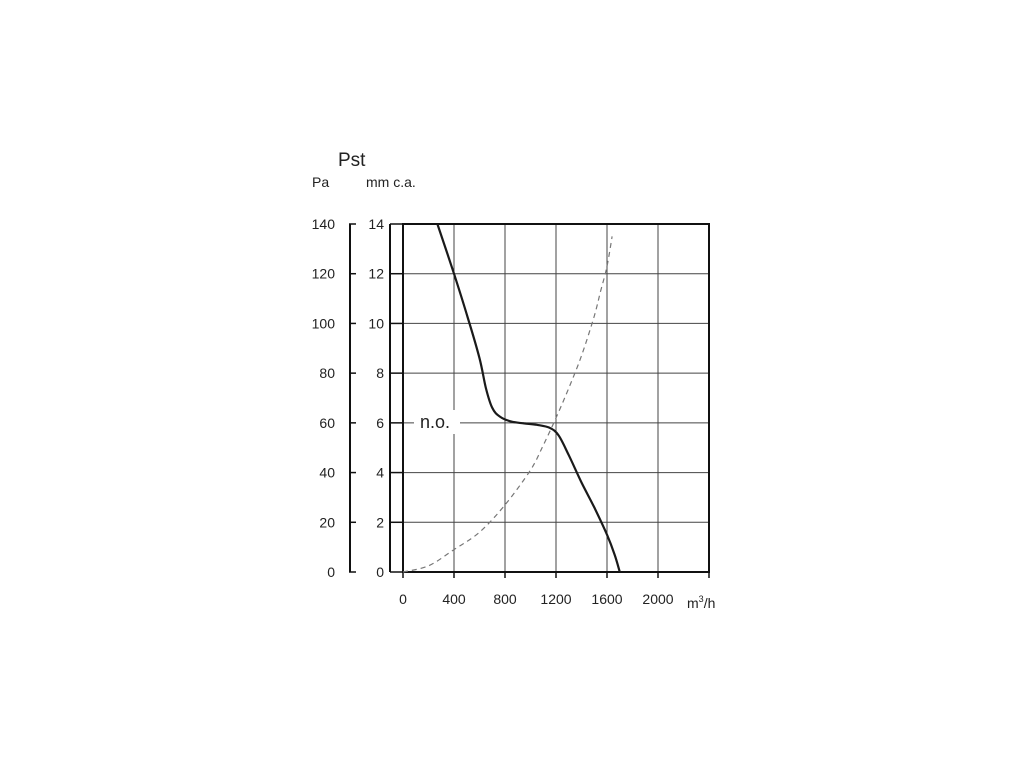 The height and width of the screenshot is (768, 1024). What do you see at coordinates (376, 224) in the screenshot?
I see `mm-tick-label: 14` at bounding box center [376, 224].